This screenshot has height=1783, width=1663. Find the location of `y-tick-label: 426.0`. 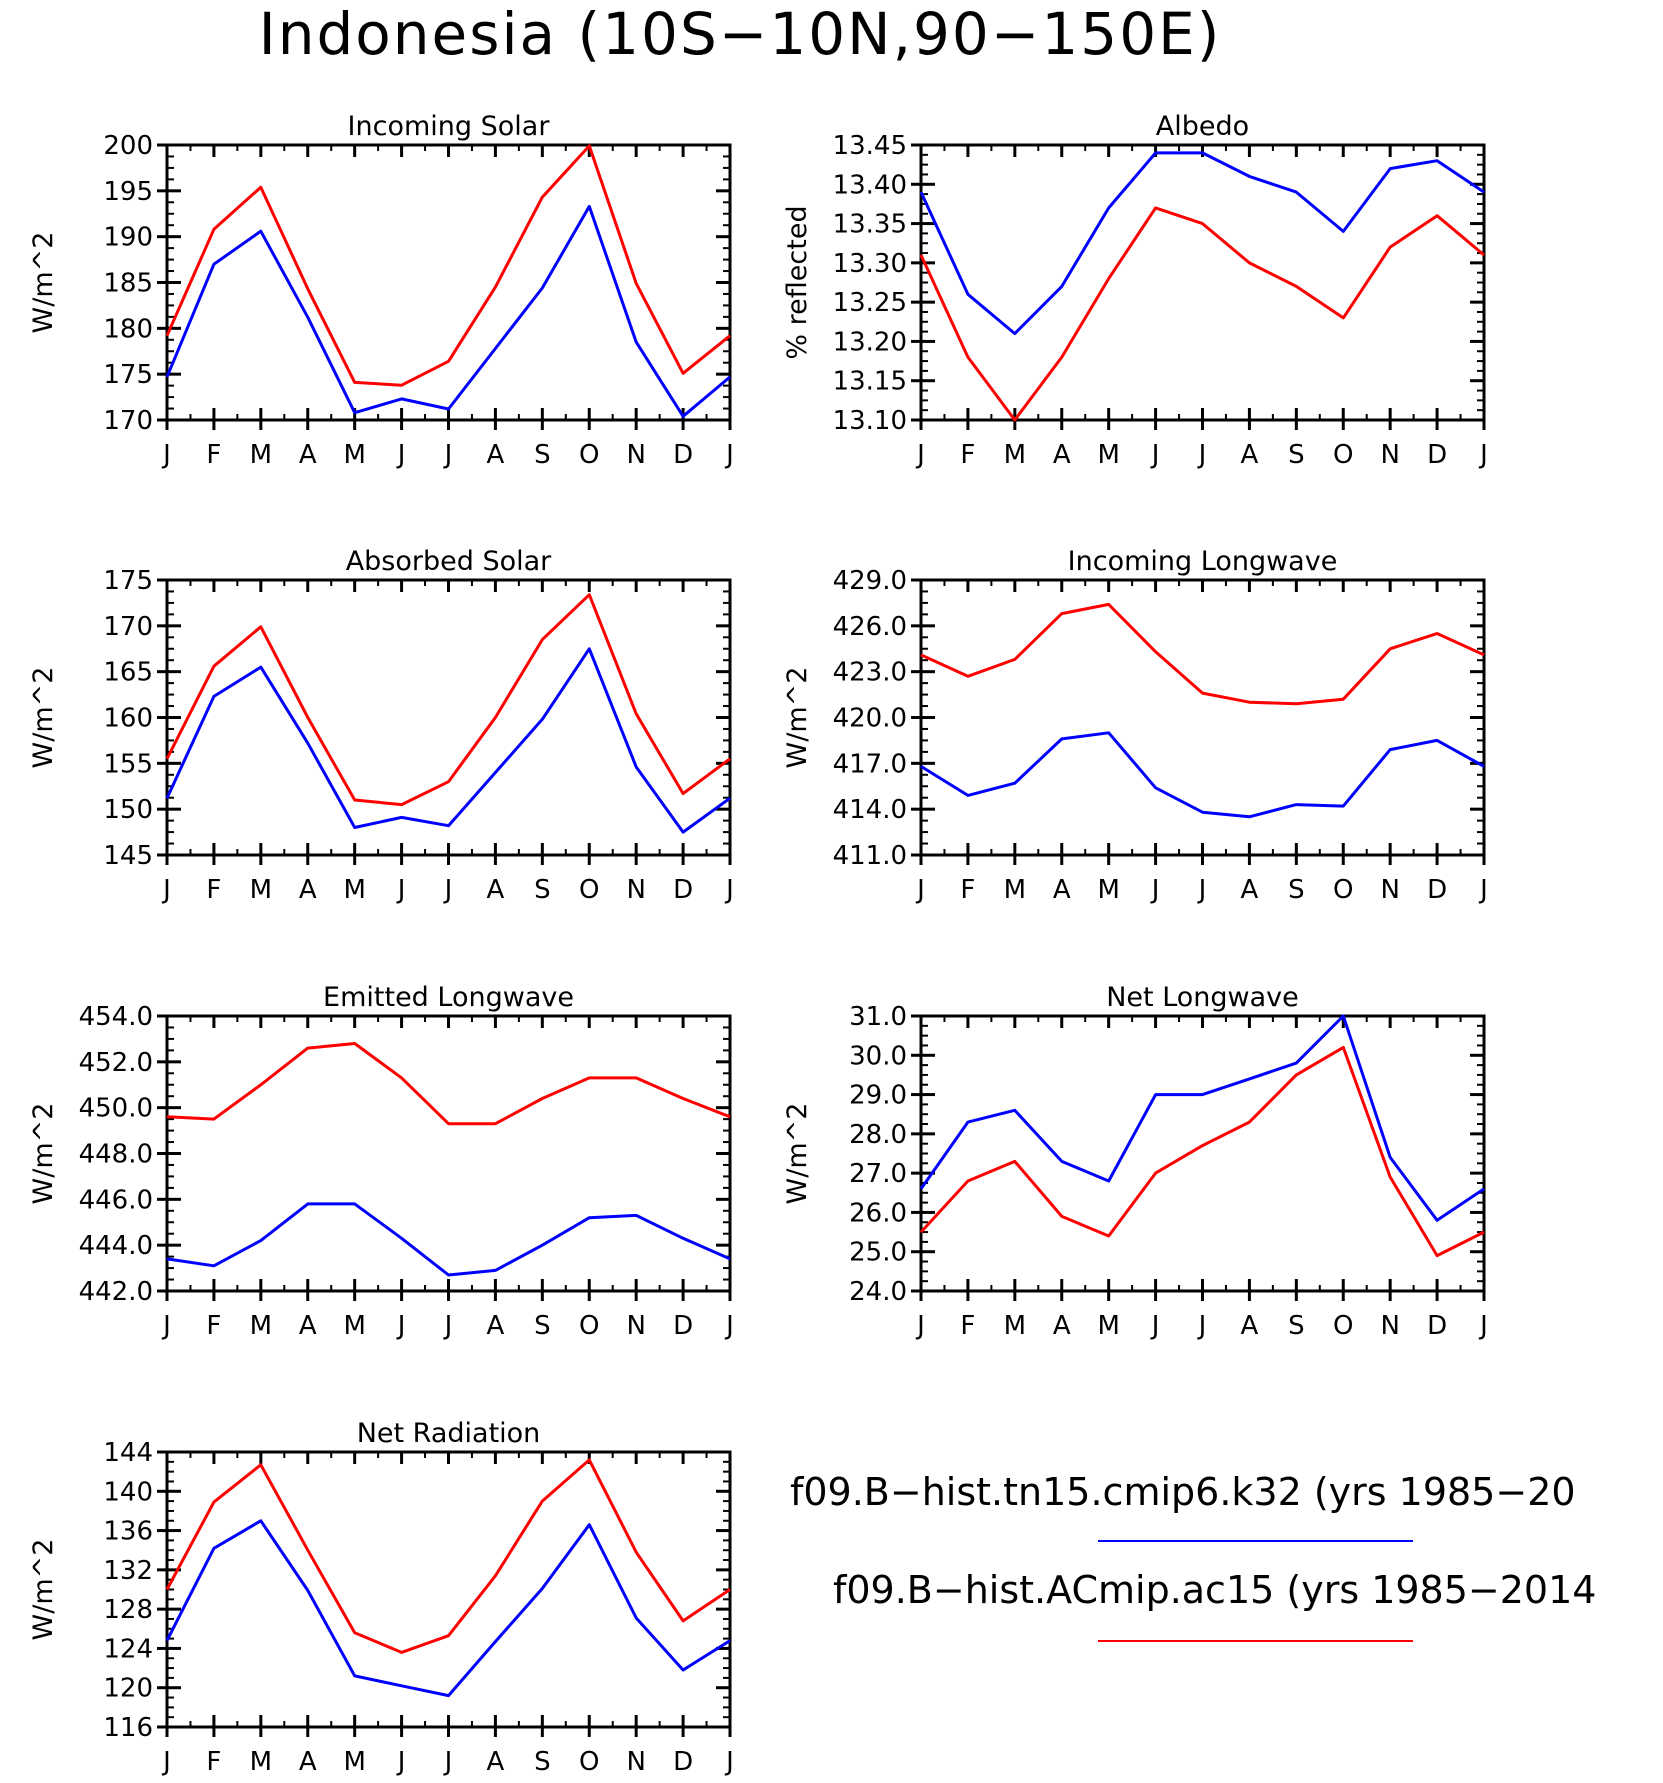

y-tick-label: 426.0 is located at coordinates (870, 627).